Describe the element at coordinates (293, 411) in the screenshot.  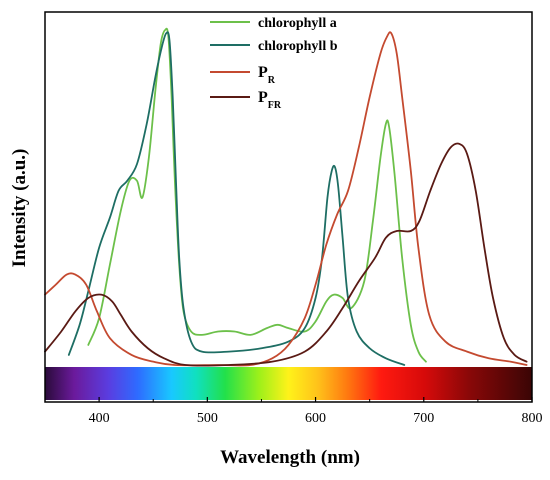
I see `x-axis-ticks: 400 500 600 700 800` at that location.